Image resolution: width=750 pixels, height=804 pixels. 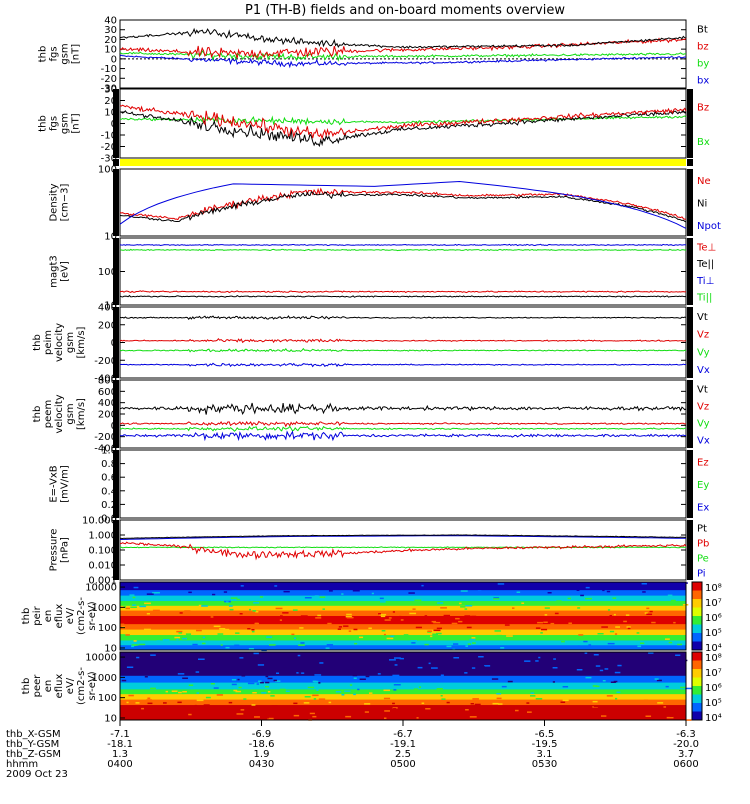 I want to click on series-pi, so click(x=403, y=537).